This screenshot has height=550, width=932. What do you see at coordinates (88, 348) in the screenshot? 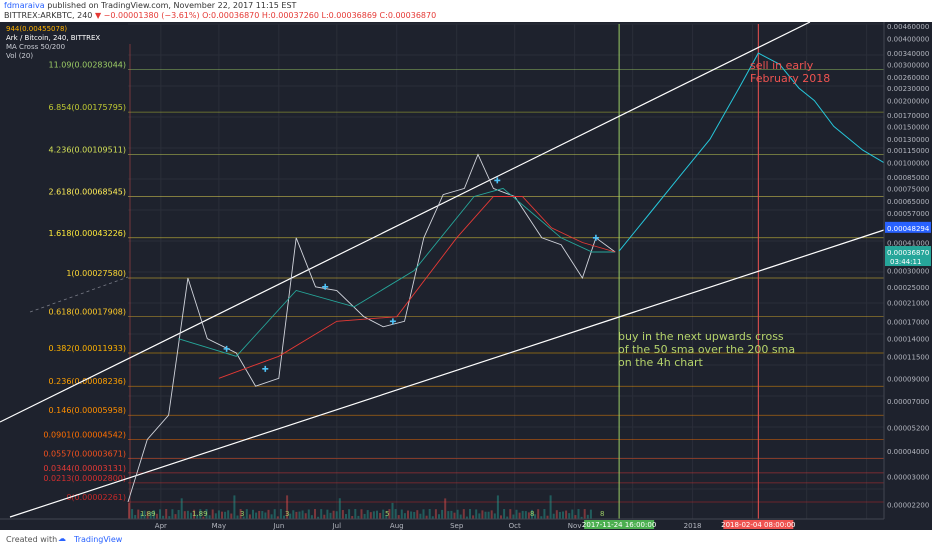
I see `fib-label: 0.382(0.00011933)` at bounding box center [88, 348].